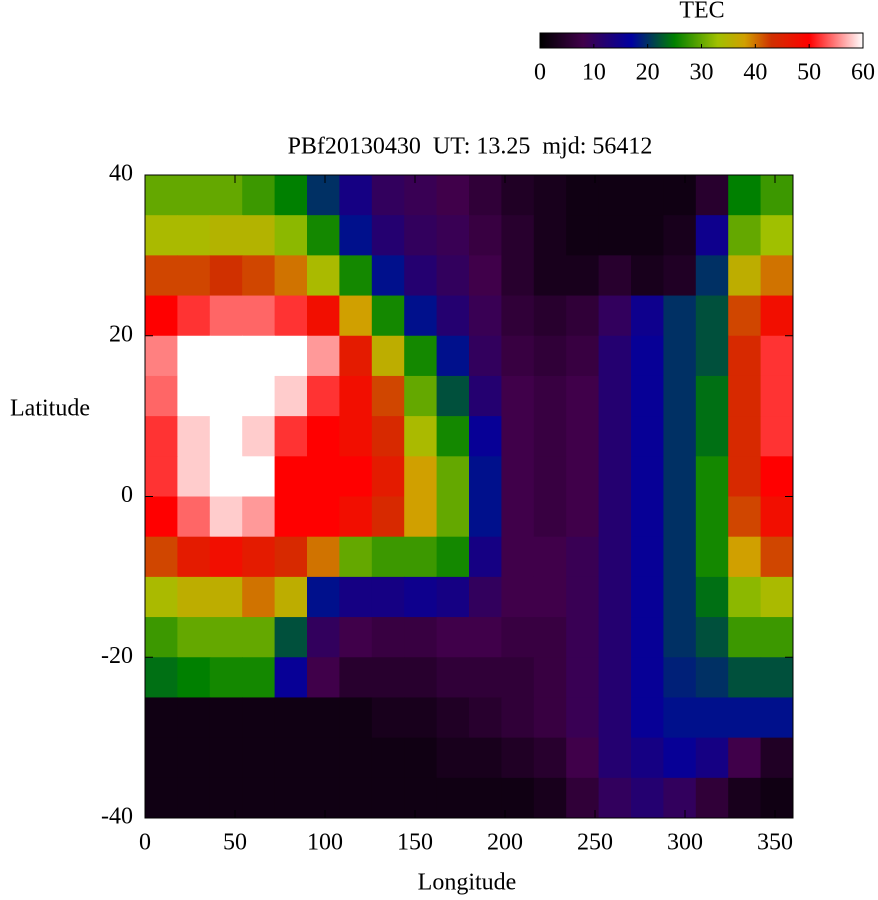 Image resolution: width=878 pixels, height=900 pixels. Describe the element at coordinates (127, 495) in the screenshot. I see `y-tick-label: 0` at that location.